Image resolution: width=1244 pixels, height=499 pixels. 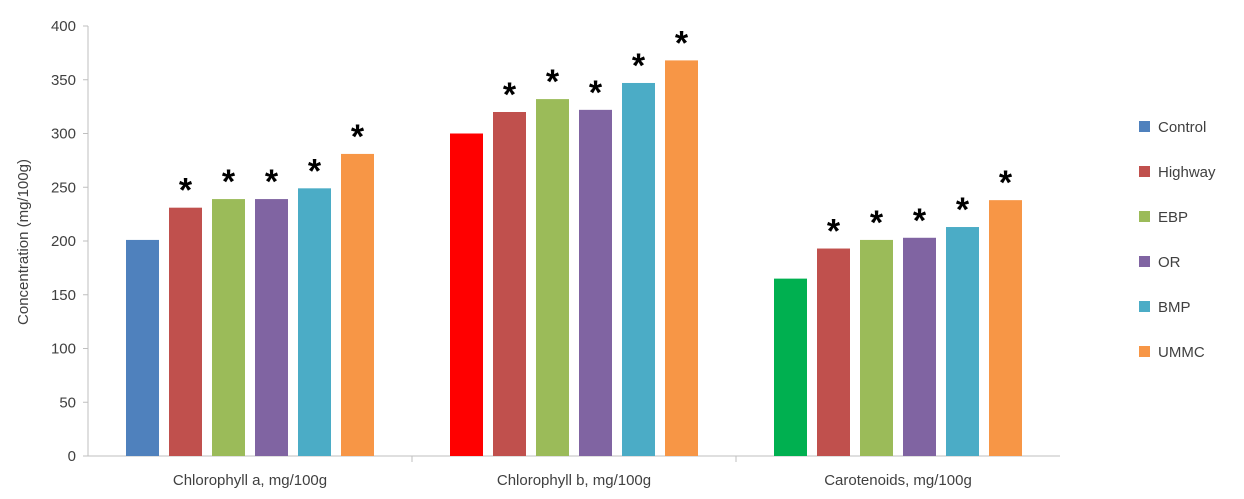 I want to click on legend-label-ummc: UMMC, so click(x=1181, y=352).